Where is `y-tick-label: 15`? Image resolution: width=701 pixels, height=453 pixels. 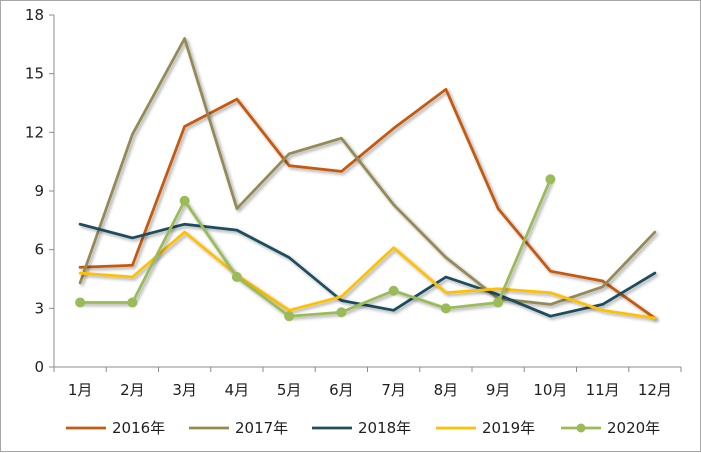
y-tick-label: 15 is located at coordinates (34, 74).